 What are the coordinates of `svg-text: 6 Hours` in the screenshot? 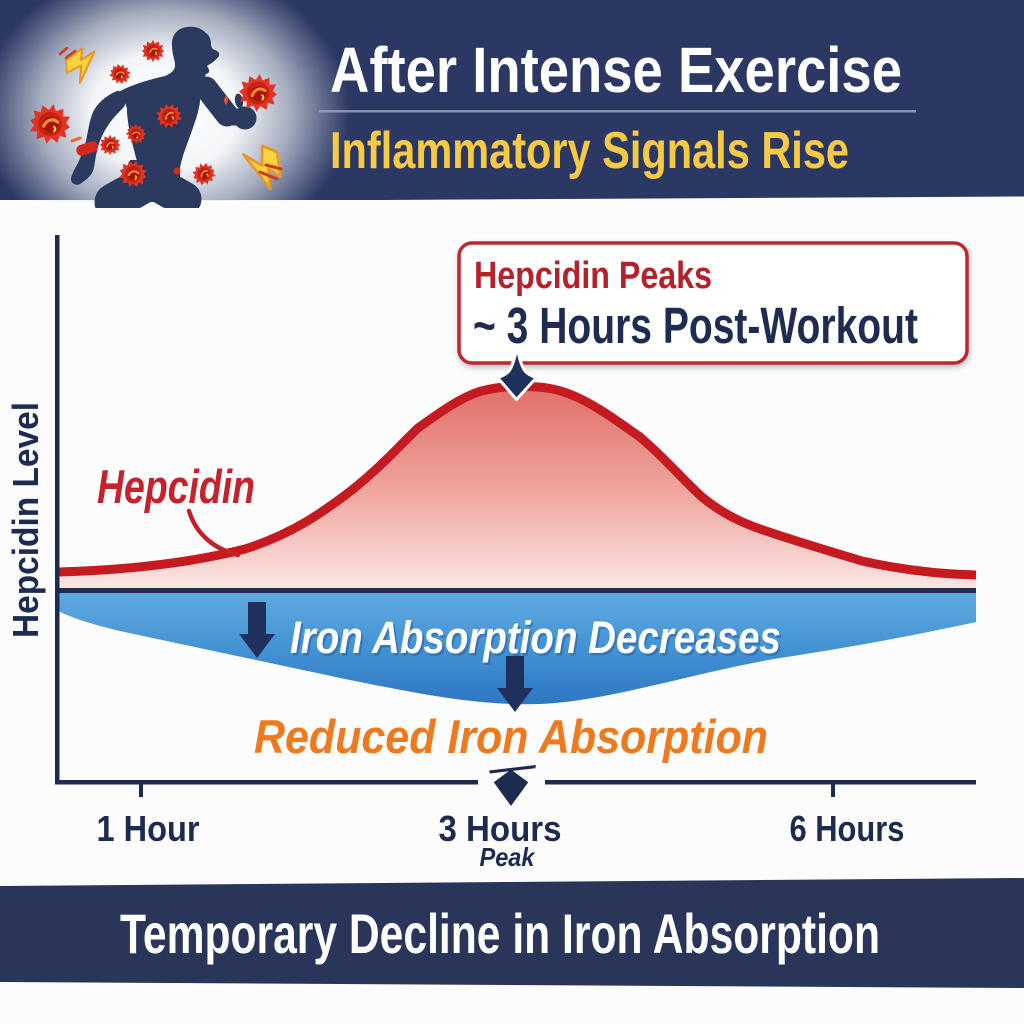 It's located at (847, 828).